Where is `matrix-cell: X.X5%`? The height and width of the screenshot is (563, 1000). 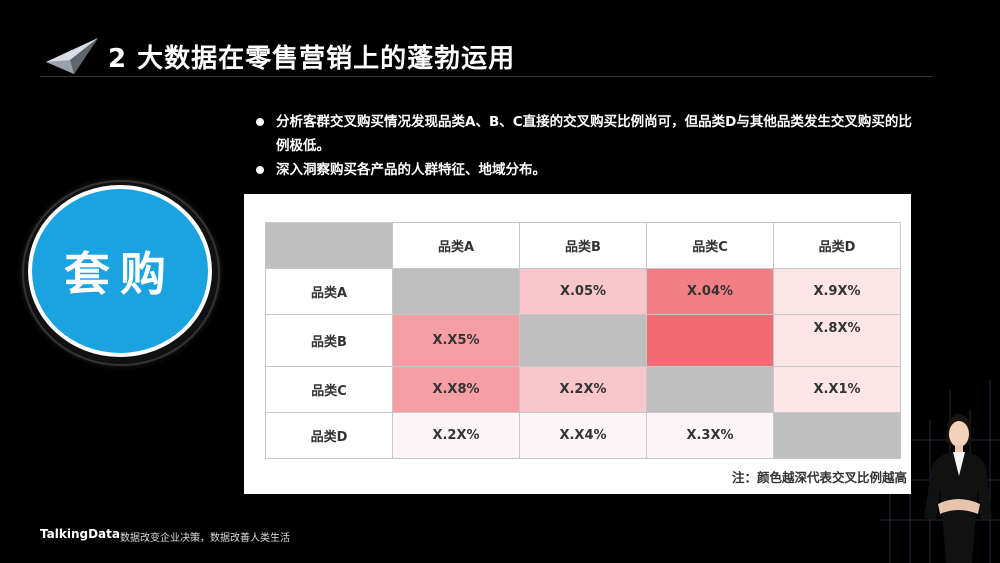
matrix-cell: X.X5% is located at coordinates (456, 340).